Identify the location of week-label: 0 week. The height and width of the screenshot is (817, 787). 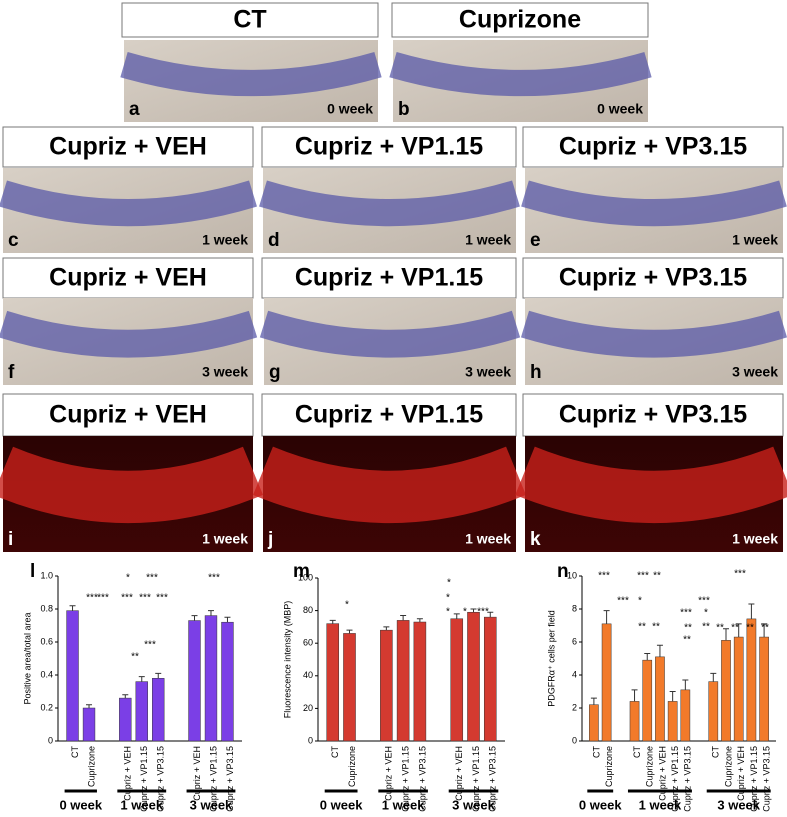
(350, 109).